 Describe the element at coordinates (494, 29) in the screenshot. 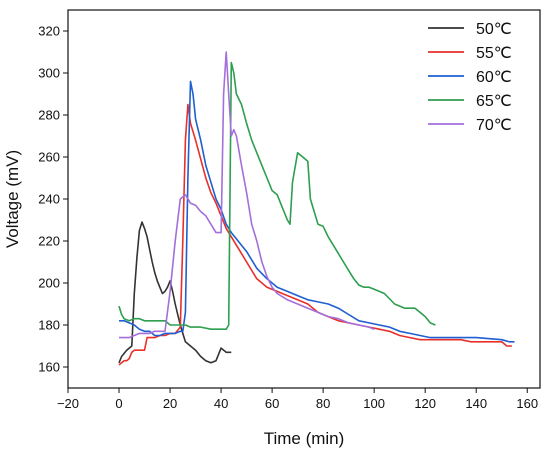

I see `legend-label: 50℃` at that location.